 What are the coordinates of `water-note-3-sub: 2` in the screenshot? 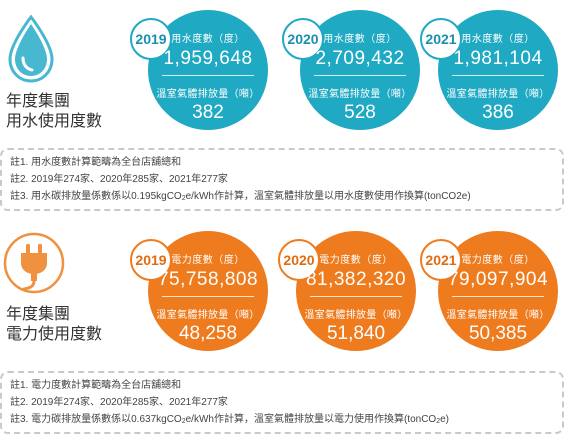 It's located at (183, 198).